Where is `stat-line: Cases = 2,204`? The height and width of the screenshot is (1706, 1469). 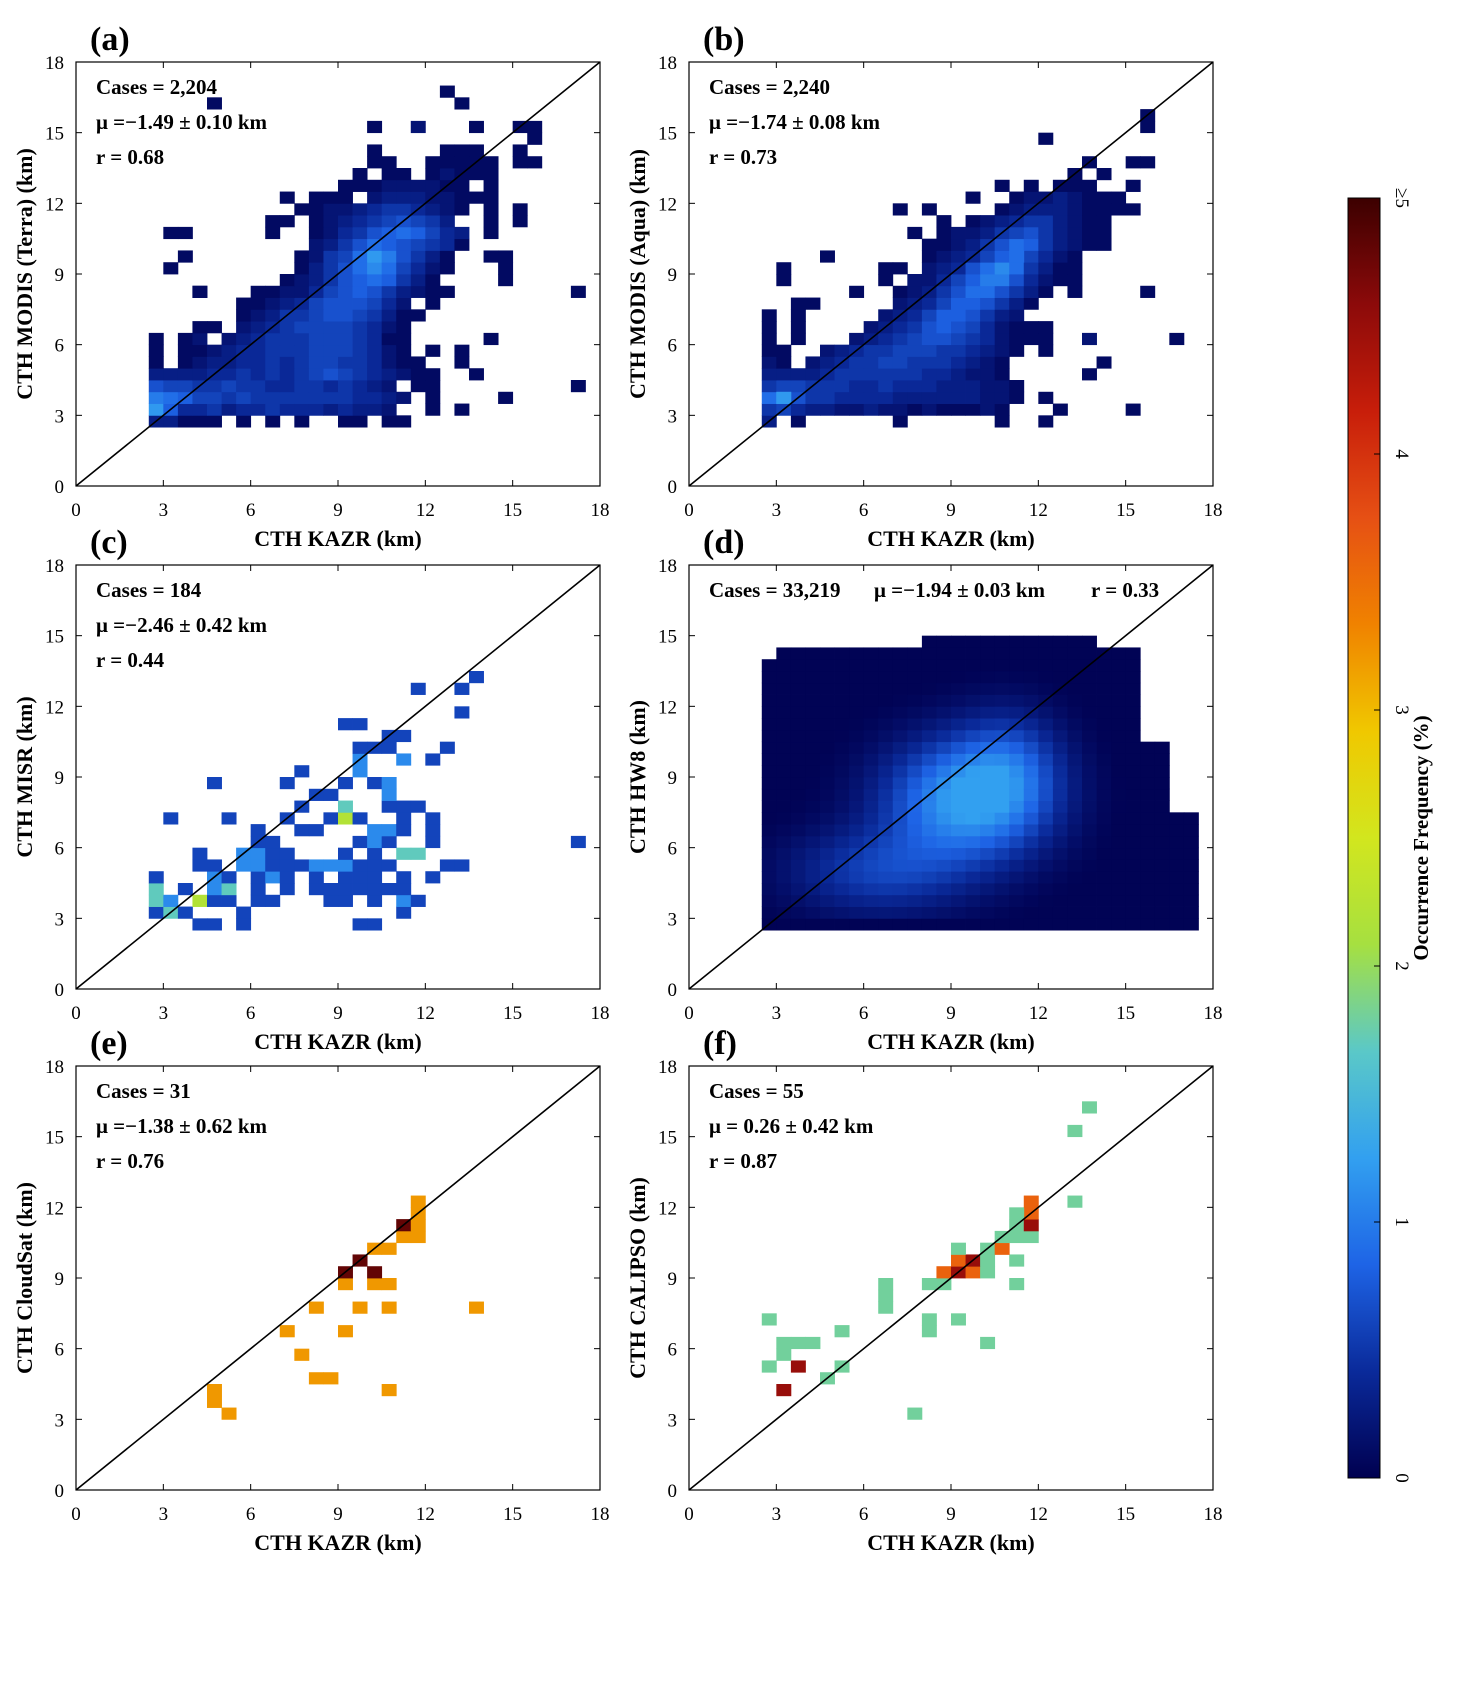
stat-line: Cases = 2,204 is located at coordinates (157, 87).